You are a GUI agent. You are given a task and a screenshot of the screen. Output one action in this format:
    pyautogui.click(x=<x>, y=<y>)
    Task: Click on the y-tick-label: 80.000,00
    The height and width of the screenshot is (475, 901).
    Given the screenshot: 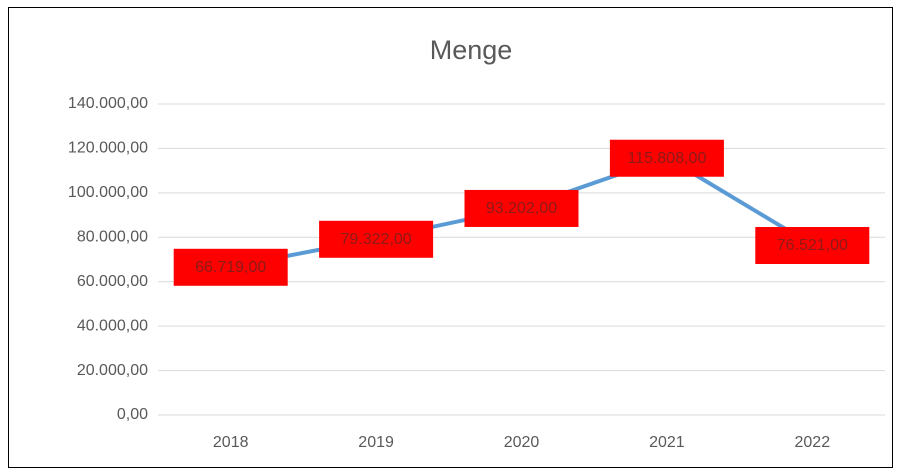 What is the action you would take?
    pyautogui.click(x=112, y=237)
    